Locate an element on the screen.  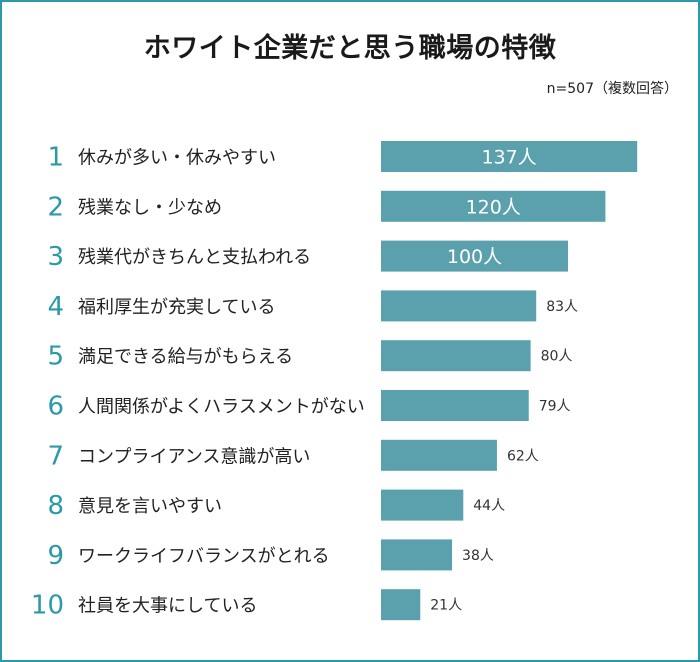
category-label: 福利厚生が充実している is located at coordinates (176, 307).